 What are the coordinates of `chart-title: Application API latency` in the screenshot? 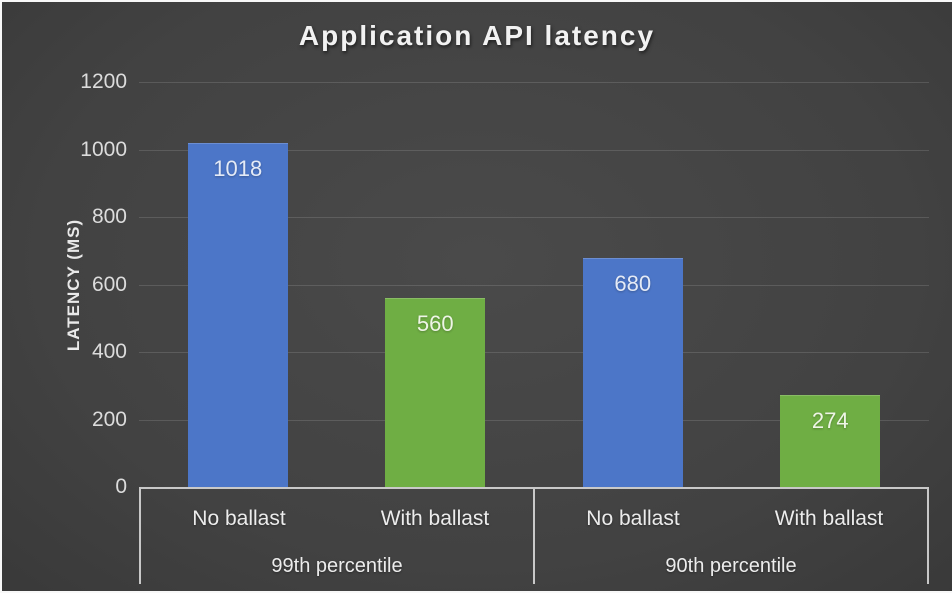 It's located at (477, 35).